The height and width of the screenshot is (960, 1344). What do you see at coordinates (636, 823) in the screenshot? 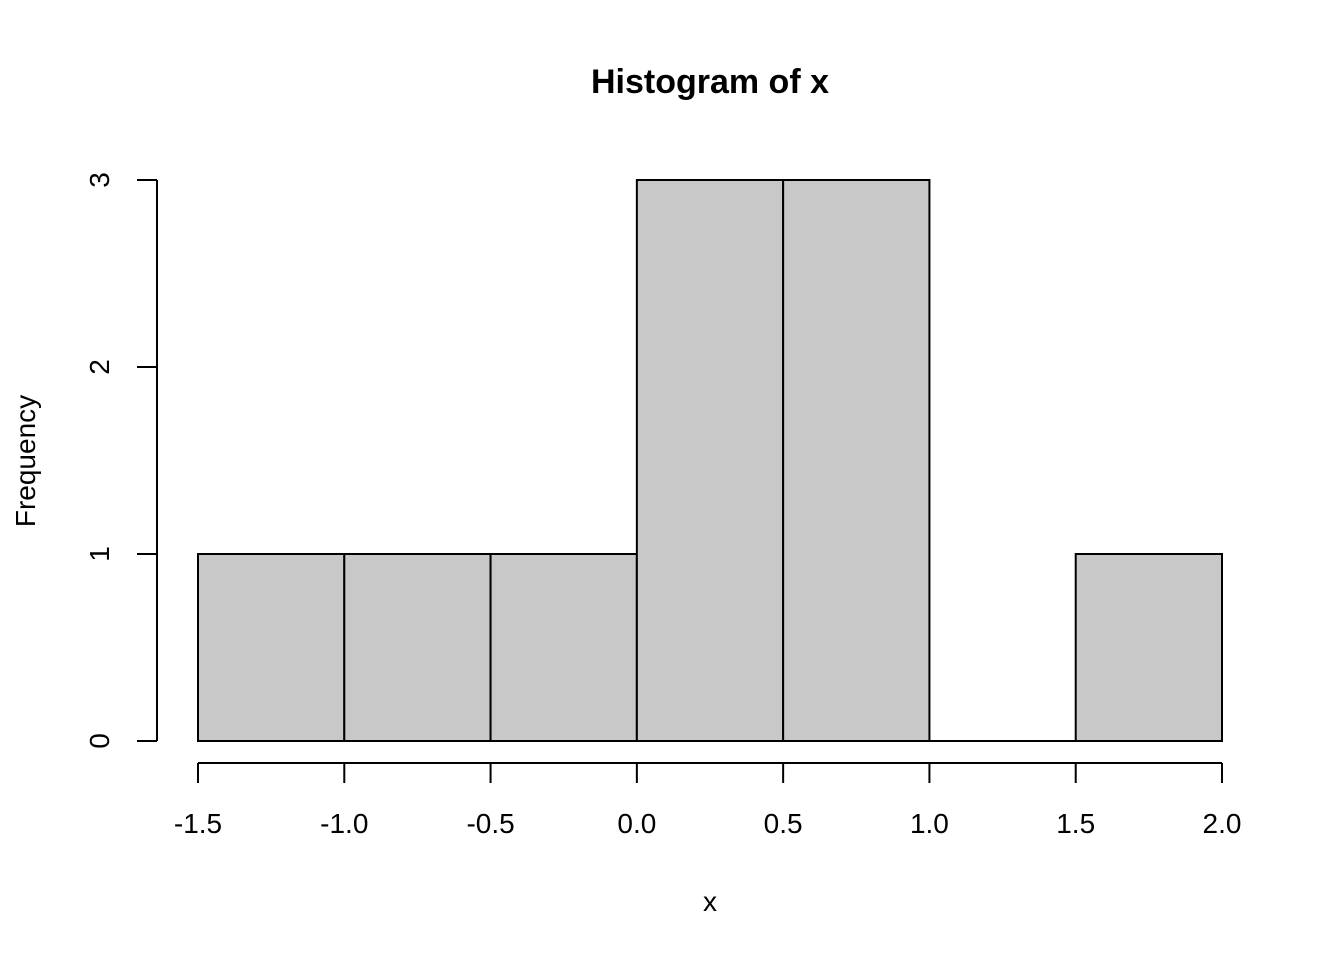
I see `x-tick-label: 0.0` at bounding box center [636, 823].